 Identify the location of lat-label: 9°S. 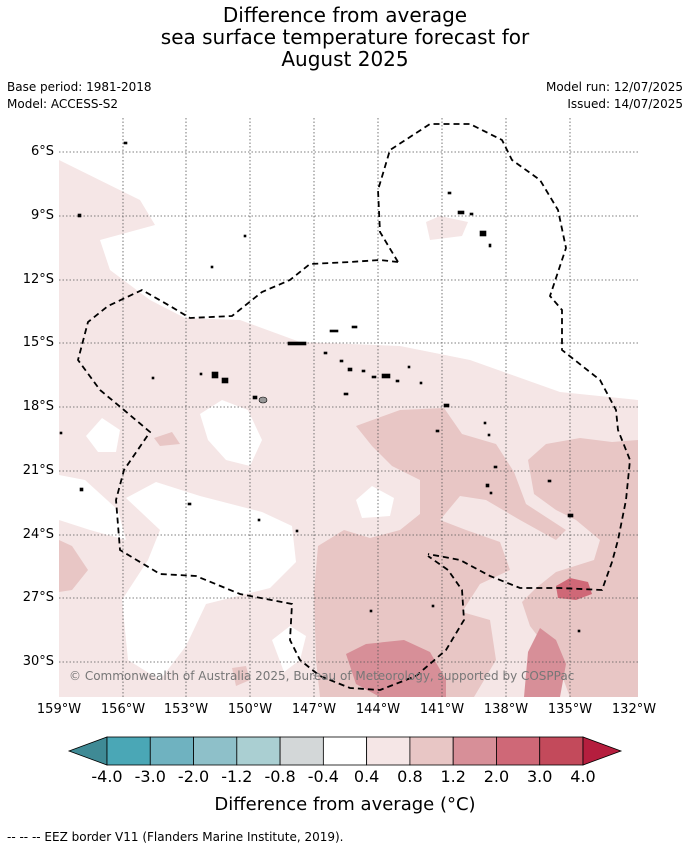
(42, 215).